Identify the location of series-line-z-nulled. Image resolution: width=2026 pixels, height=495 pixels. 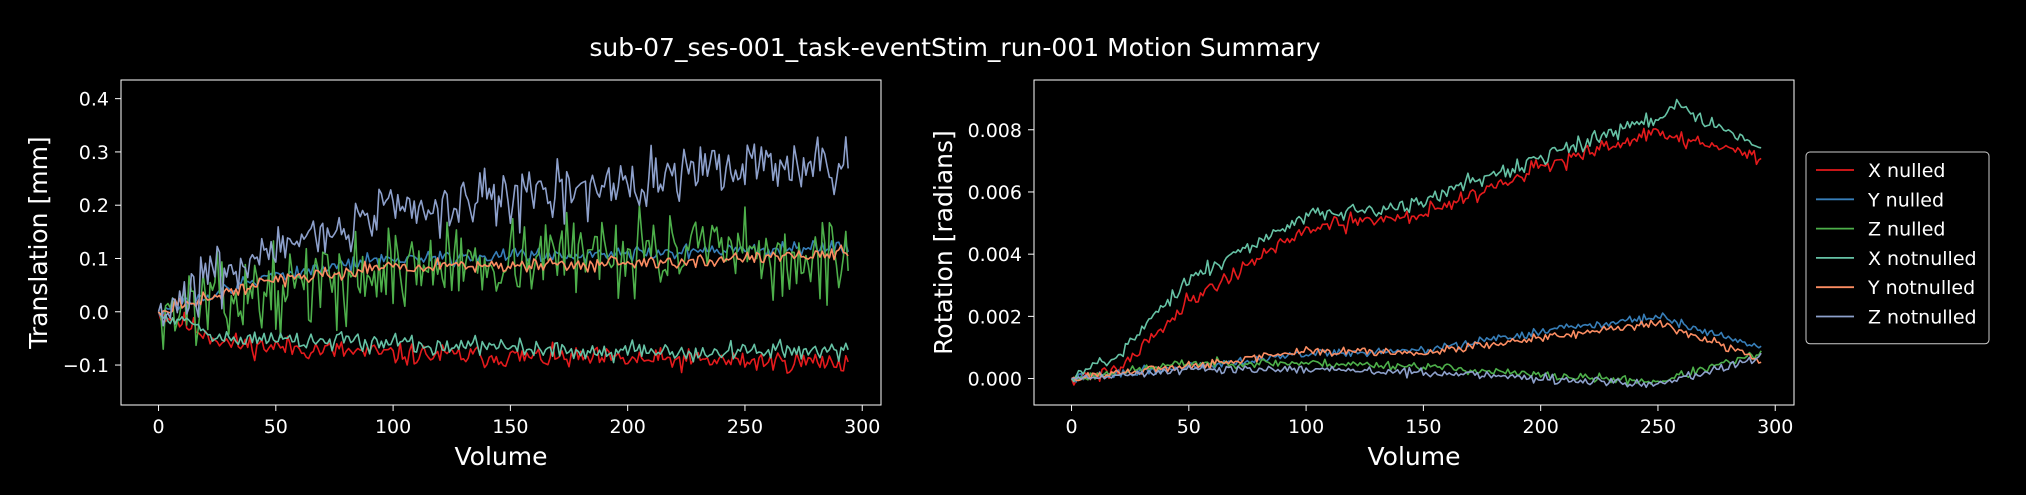
(503, 277).